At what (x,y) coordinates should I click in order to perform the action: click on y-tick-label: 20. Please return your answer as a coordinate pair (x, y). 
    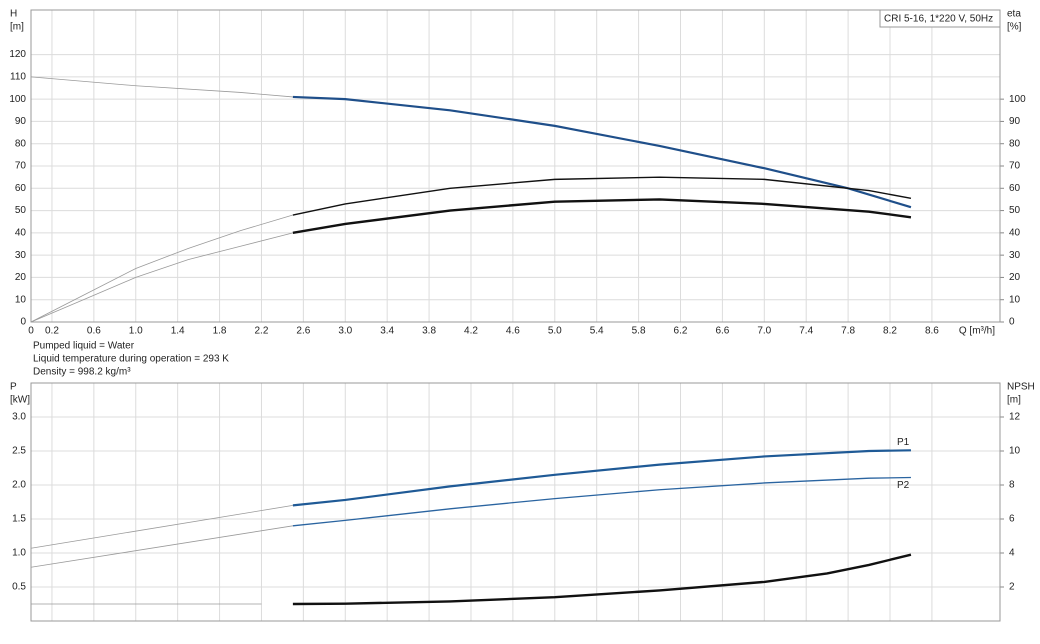
    Looking at the image, I should click on (21, 277).